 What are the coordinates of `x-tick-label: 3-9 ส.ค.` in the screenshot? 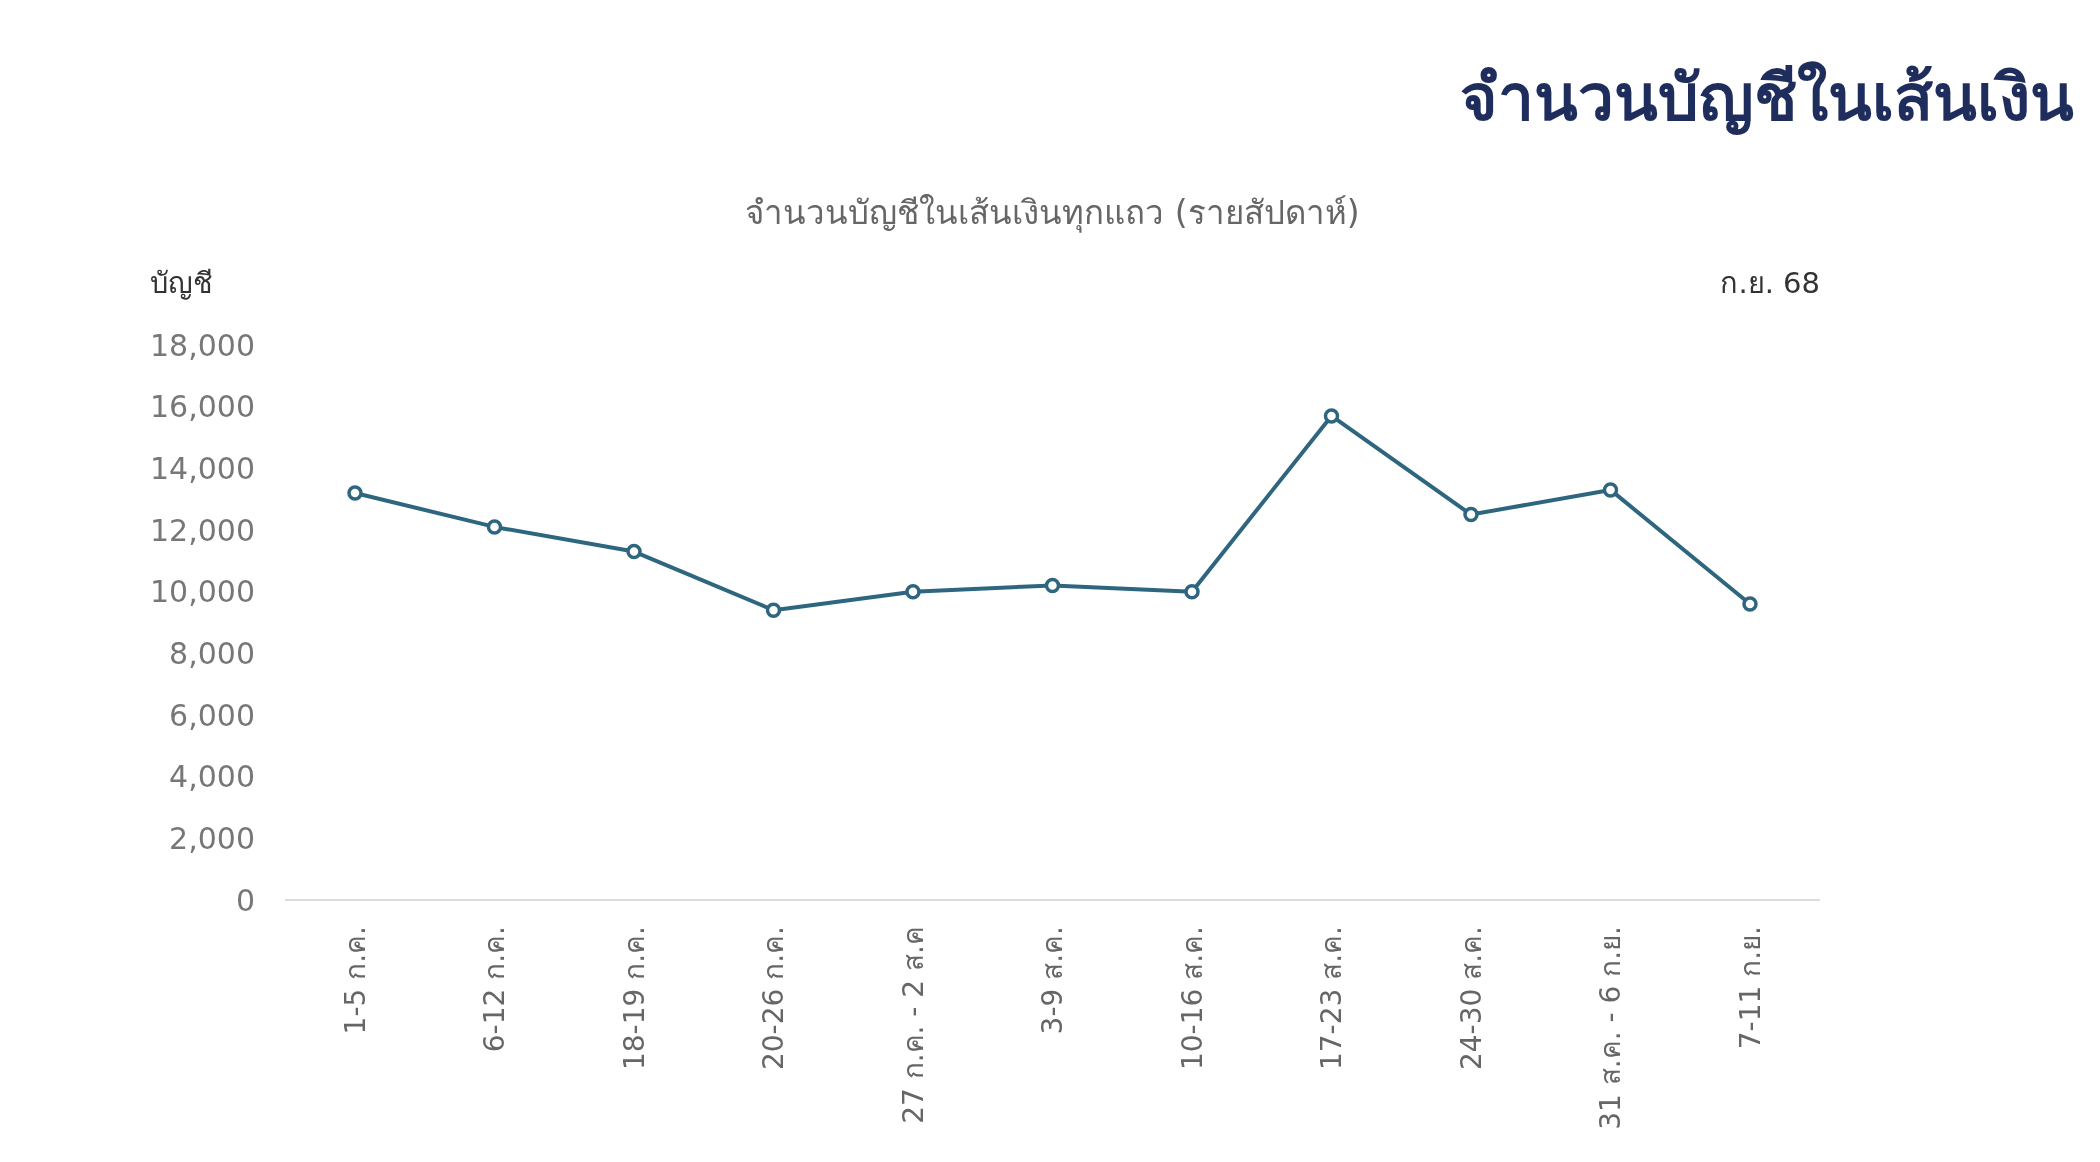 It's located at (1052, 980).